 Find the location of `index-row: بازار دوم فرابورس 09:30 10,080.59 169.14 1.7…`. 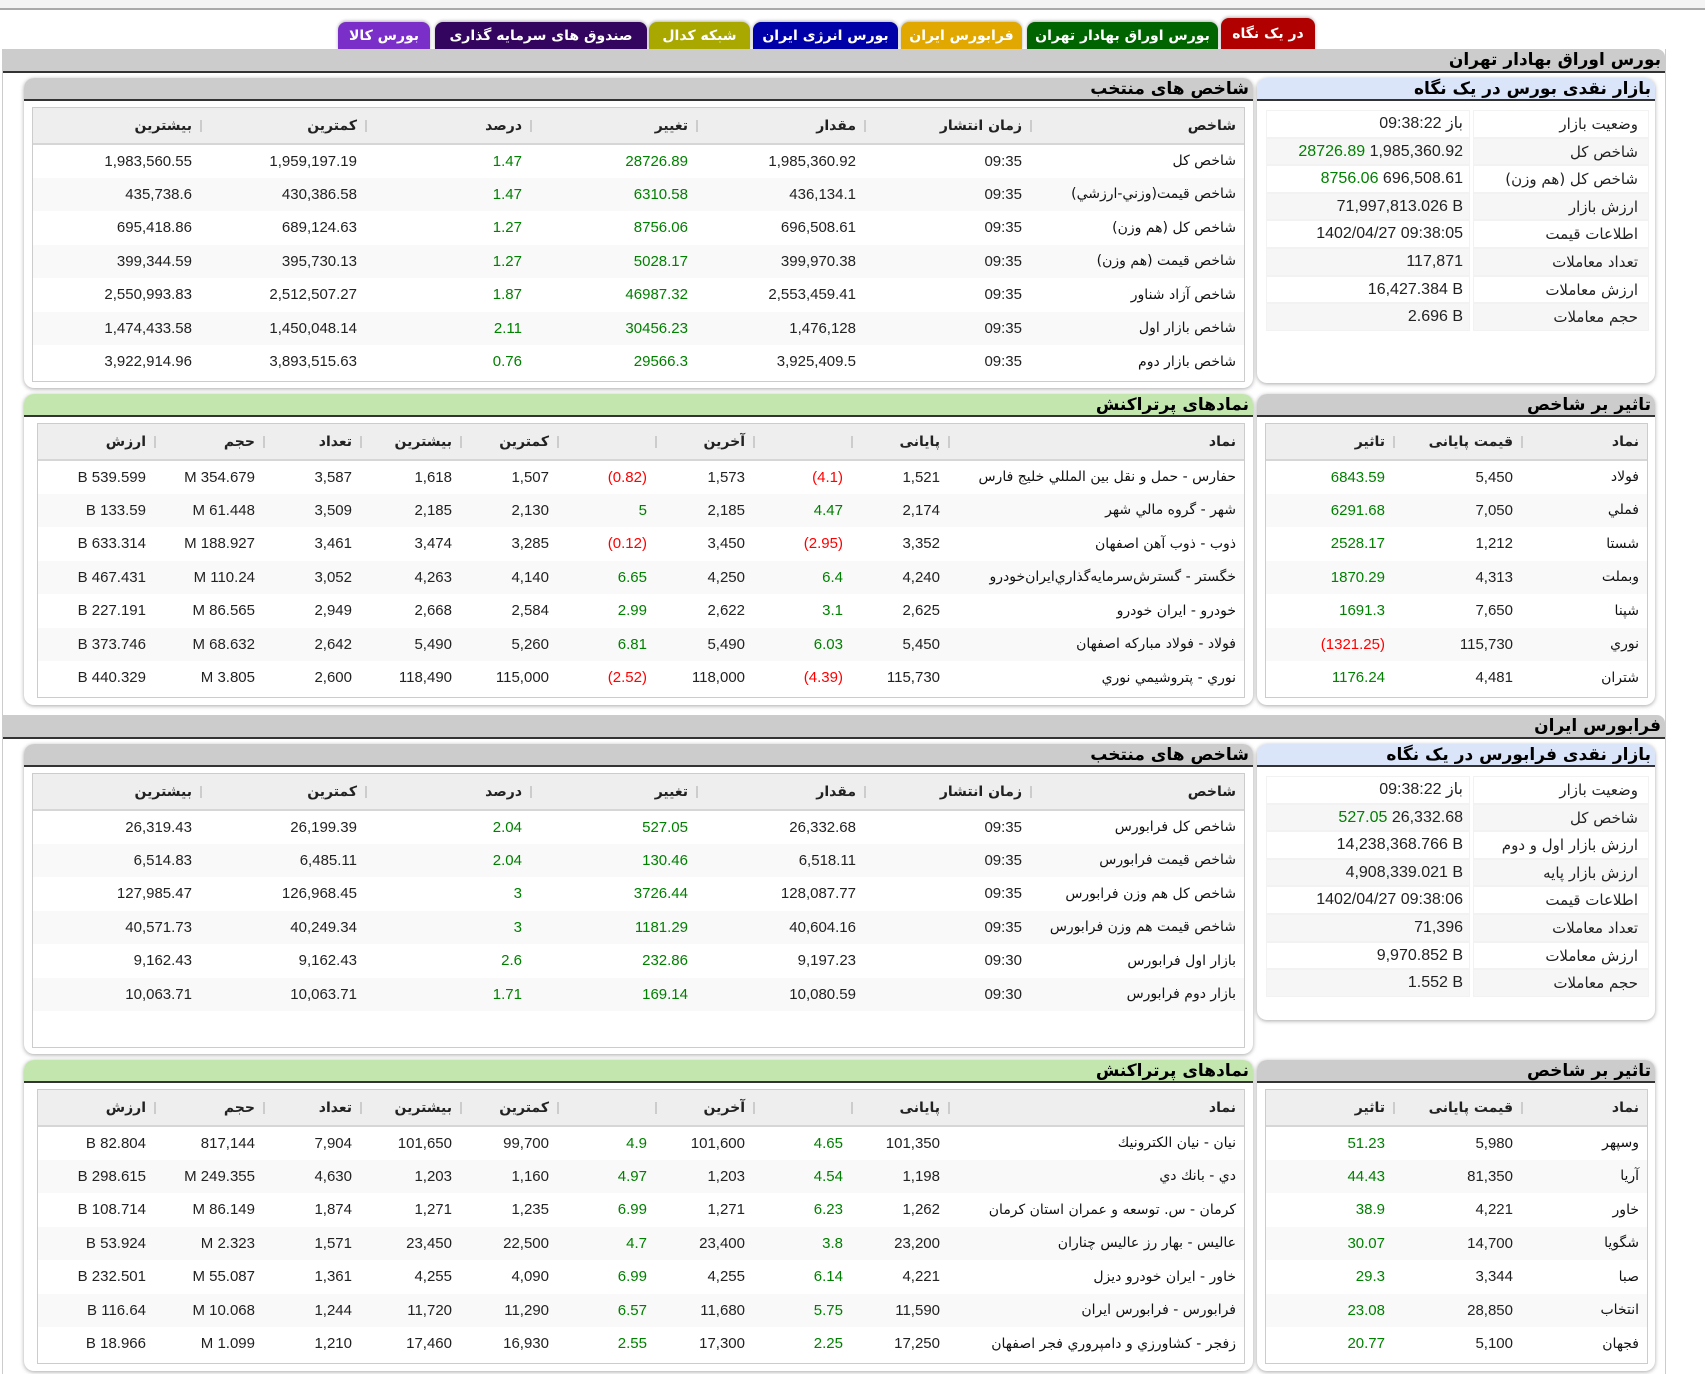

index-row: بازار دوم فرابورس 09:30 10,080.59 169.14 1.7… is located at coordinates (638, 994).